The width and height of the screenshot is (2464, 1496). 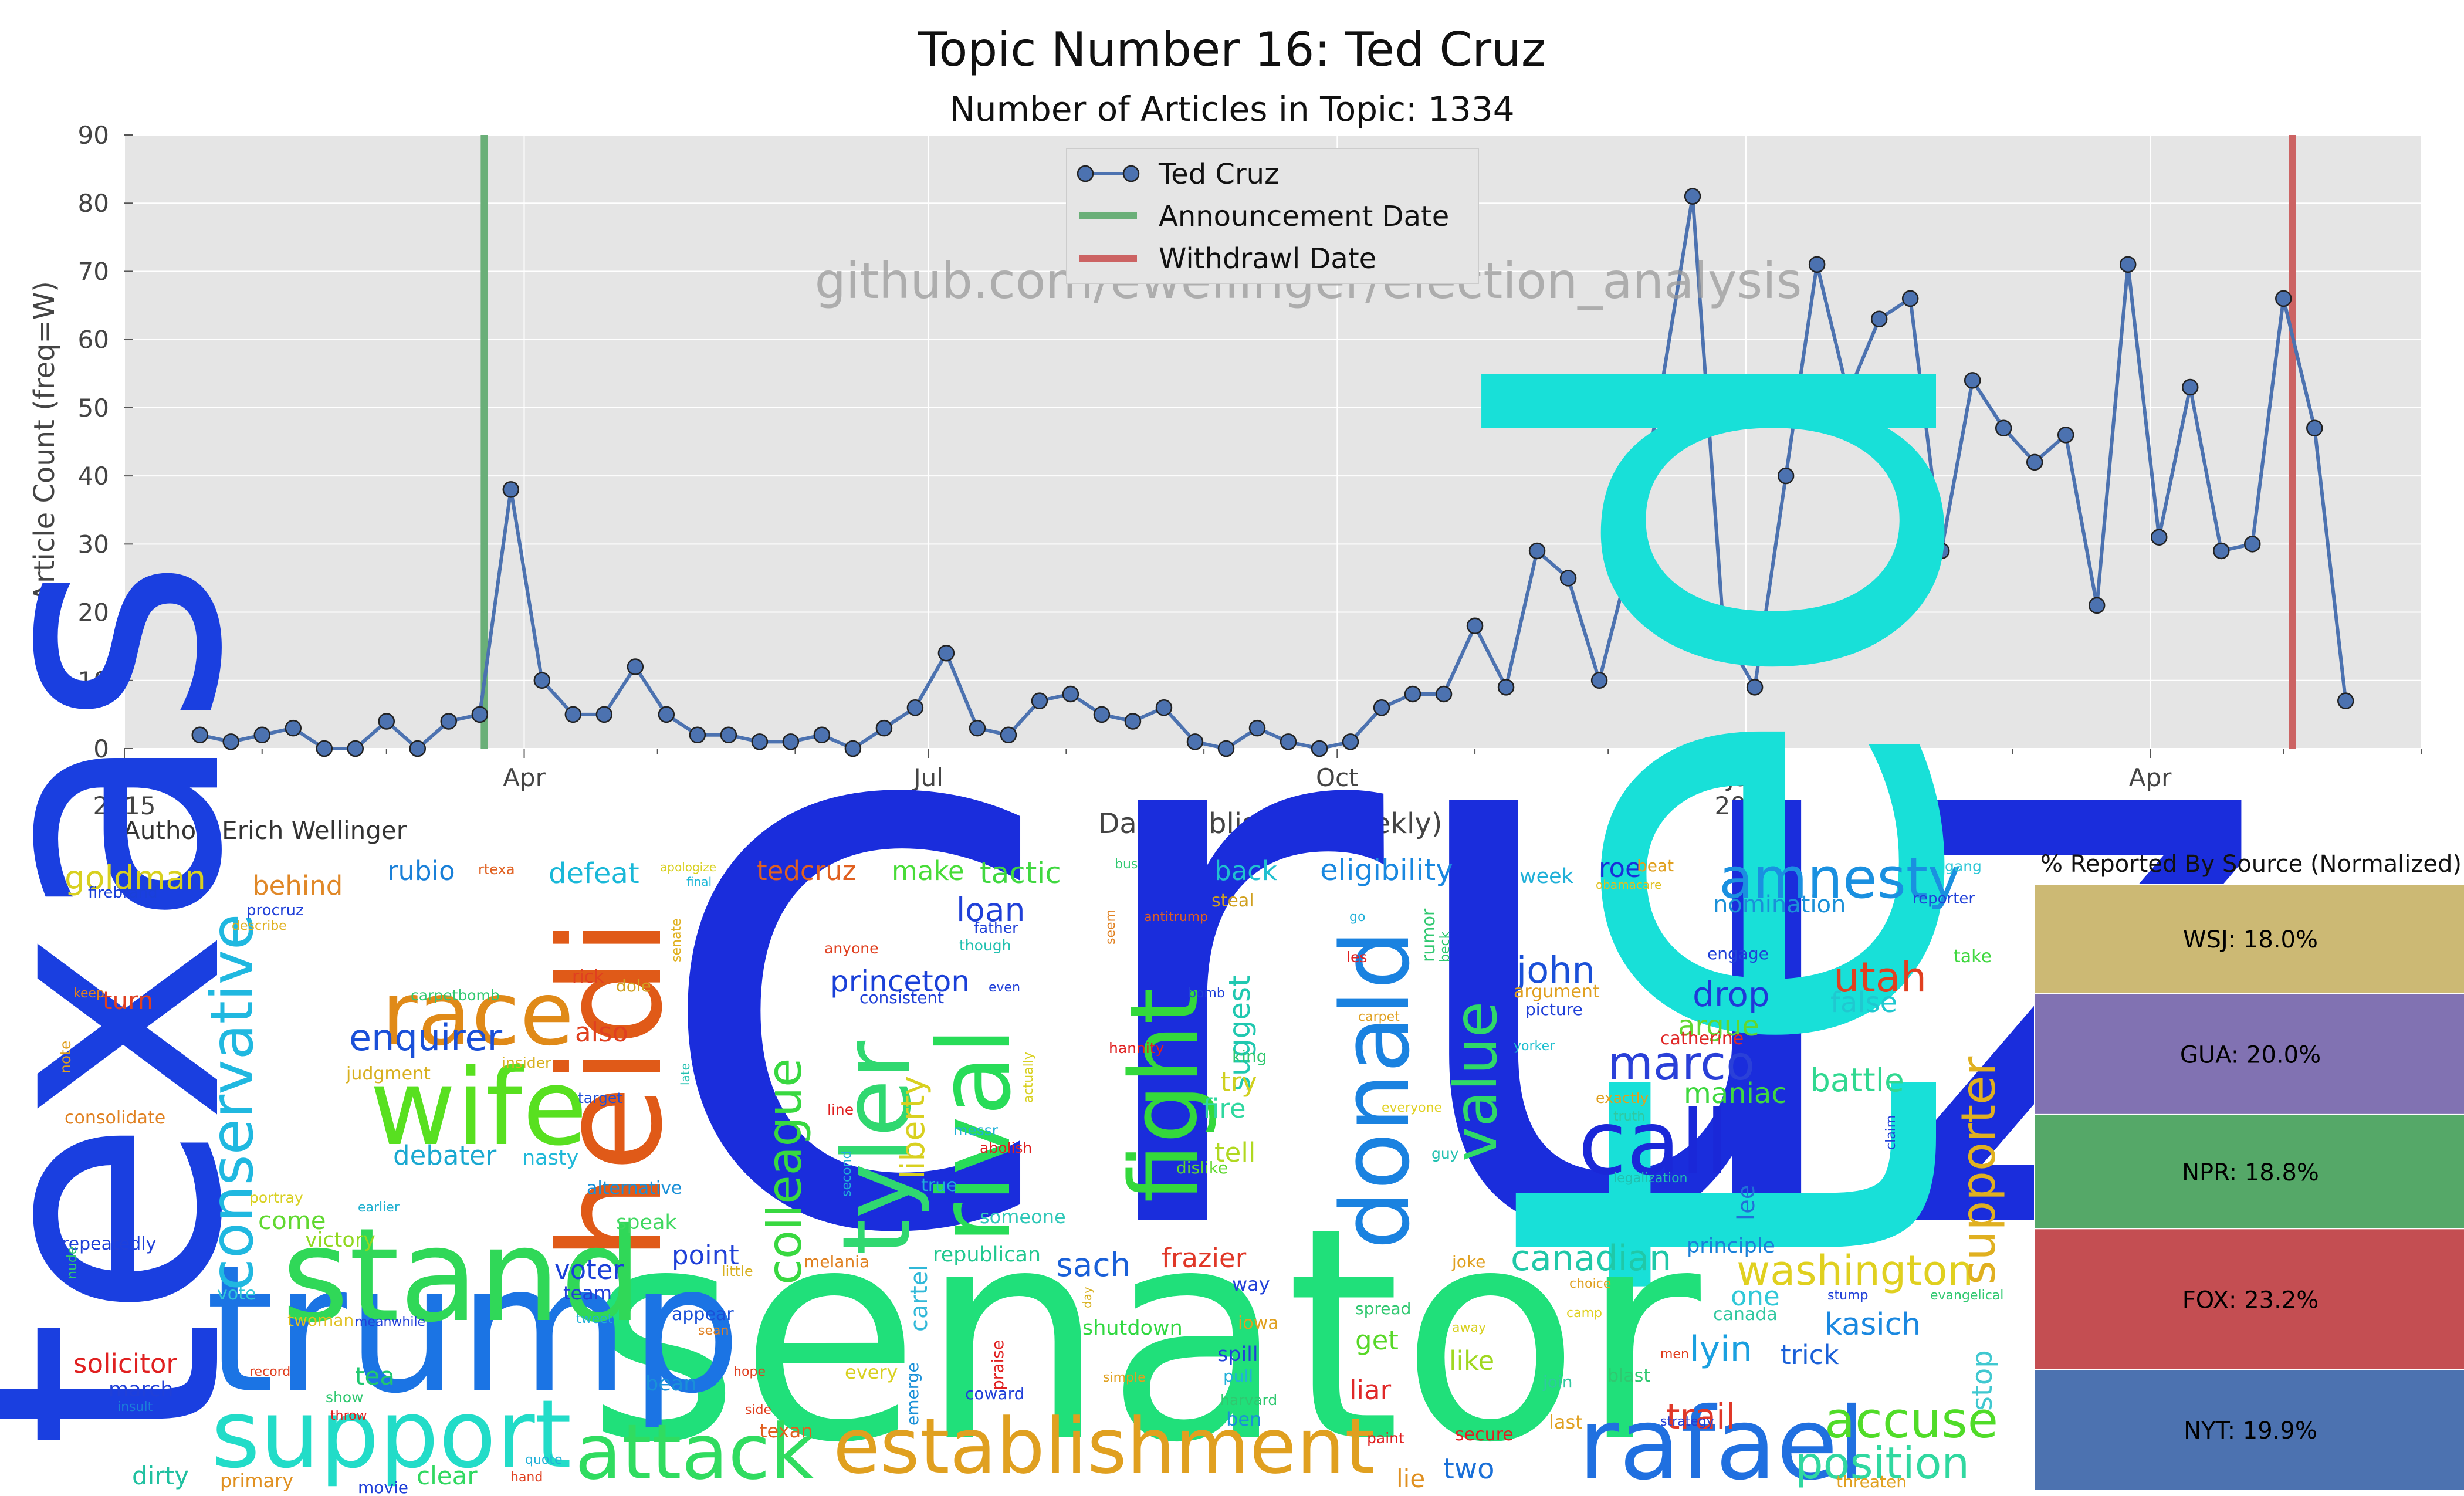 I want to click on word-cloud-word: sach, so click(x=1093, y=1265).